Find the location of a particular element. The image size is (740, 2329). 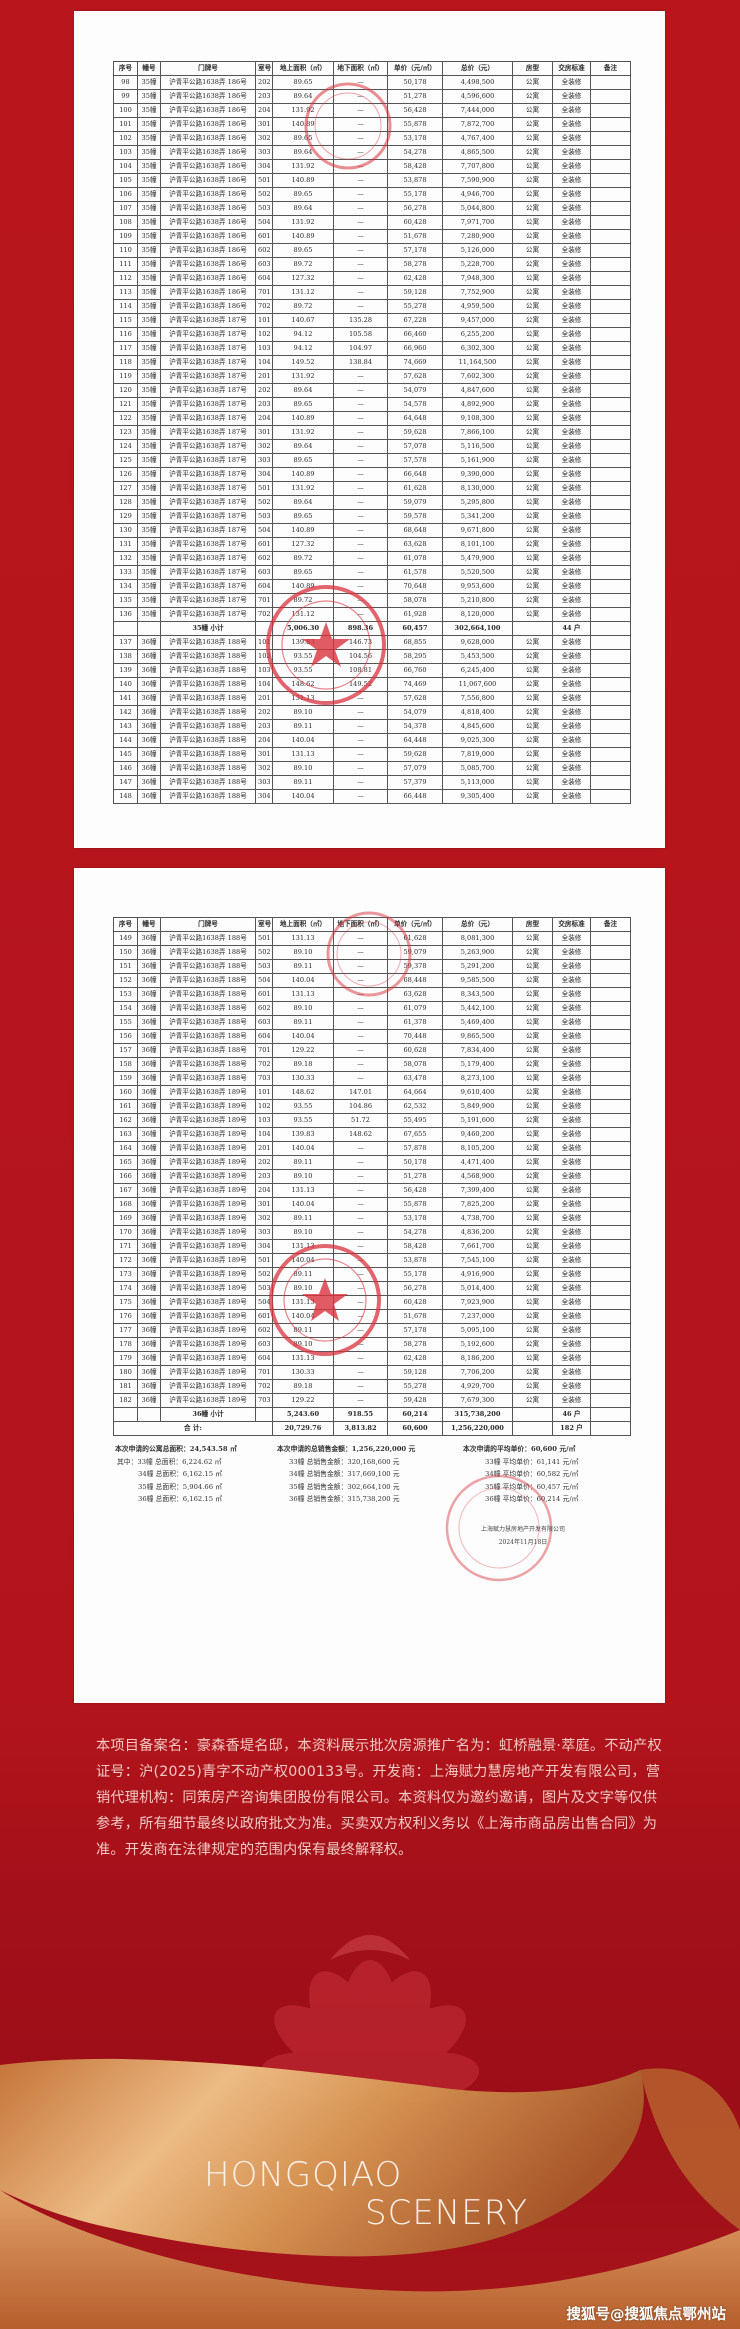

seq-cell: 131 is located at coordinates (125, 544).